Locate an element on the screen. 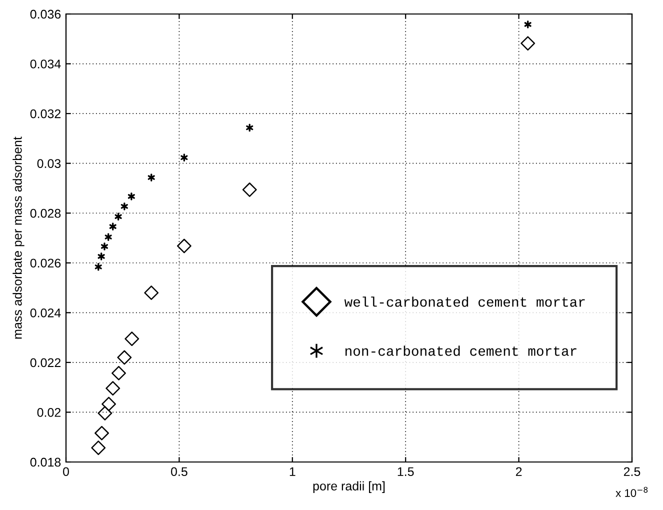 Image resolution: width=663 pixels, height=510 pixels. y-tick-label: 0.02 is located at coordinates (49, 412).